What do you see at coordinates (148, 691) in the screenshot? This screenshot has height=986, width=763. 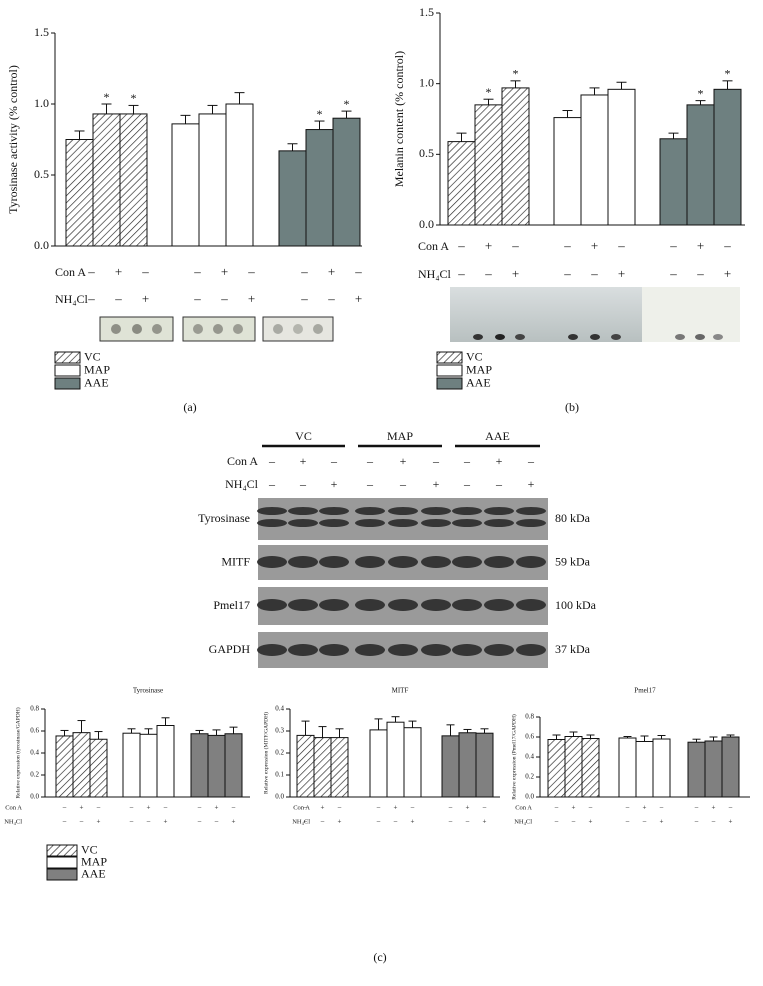 I see `chart-title: Tyrosinase` at bounding box center [148, 691].